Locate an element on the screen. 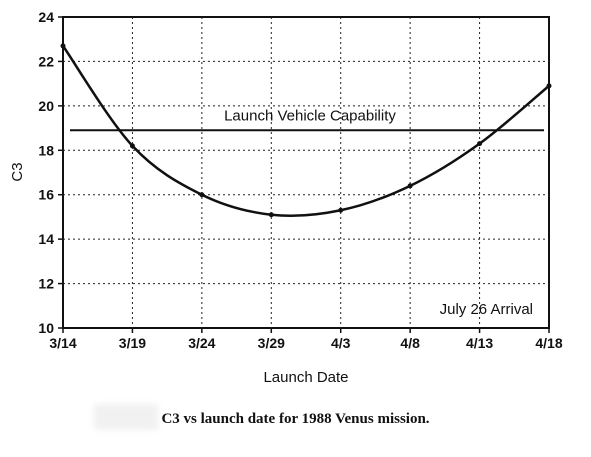 The image size is (591, 457). y-tick-label: 20 is located at coordinates (46, 106).